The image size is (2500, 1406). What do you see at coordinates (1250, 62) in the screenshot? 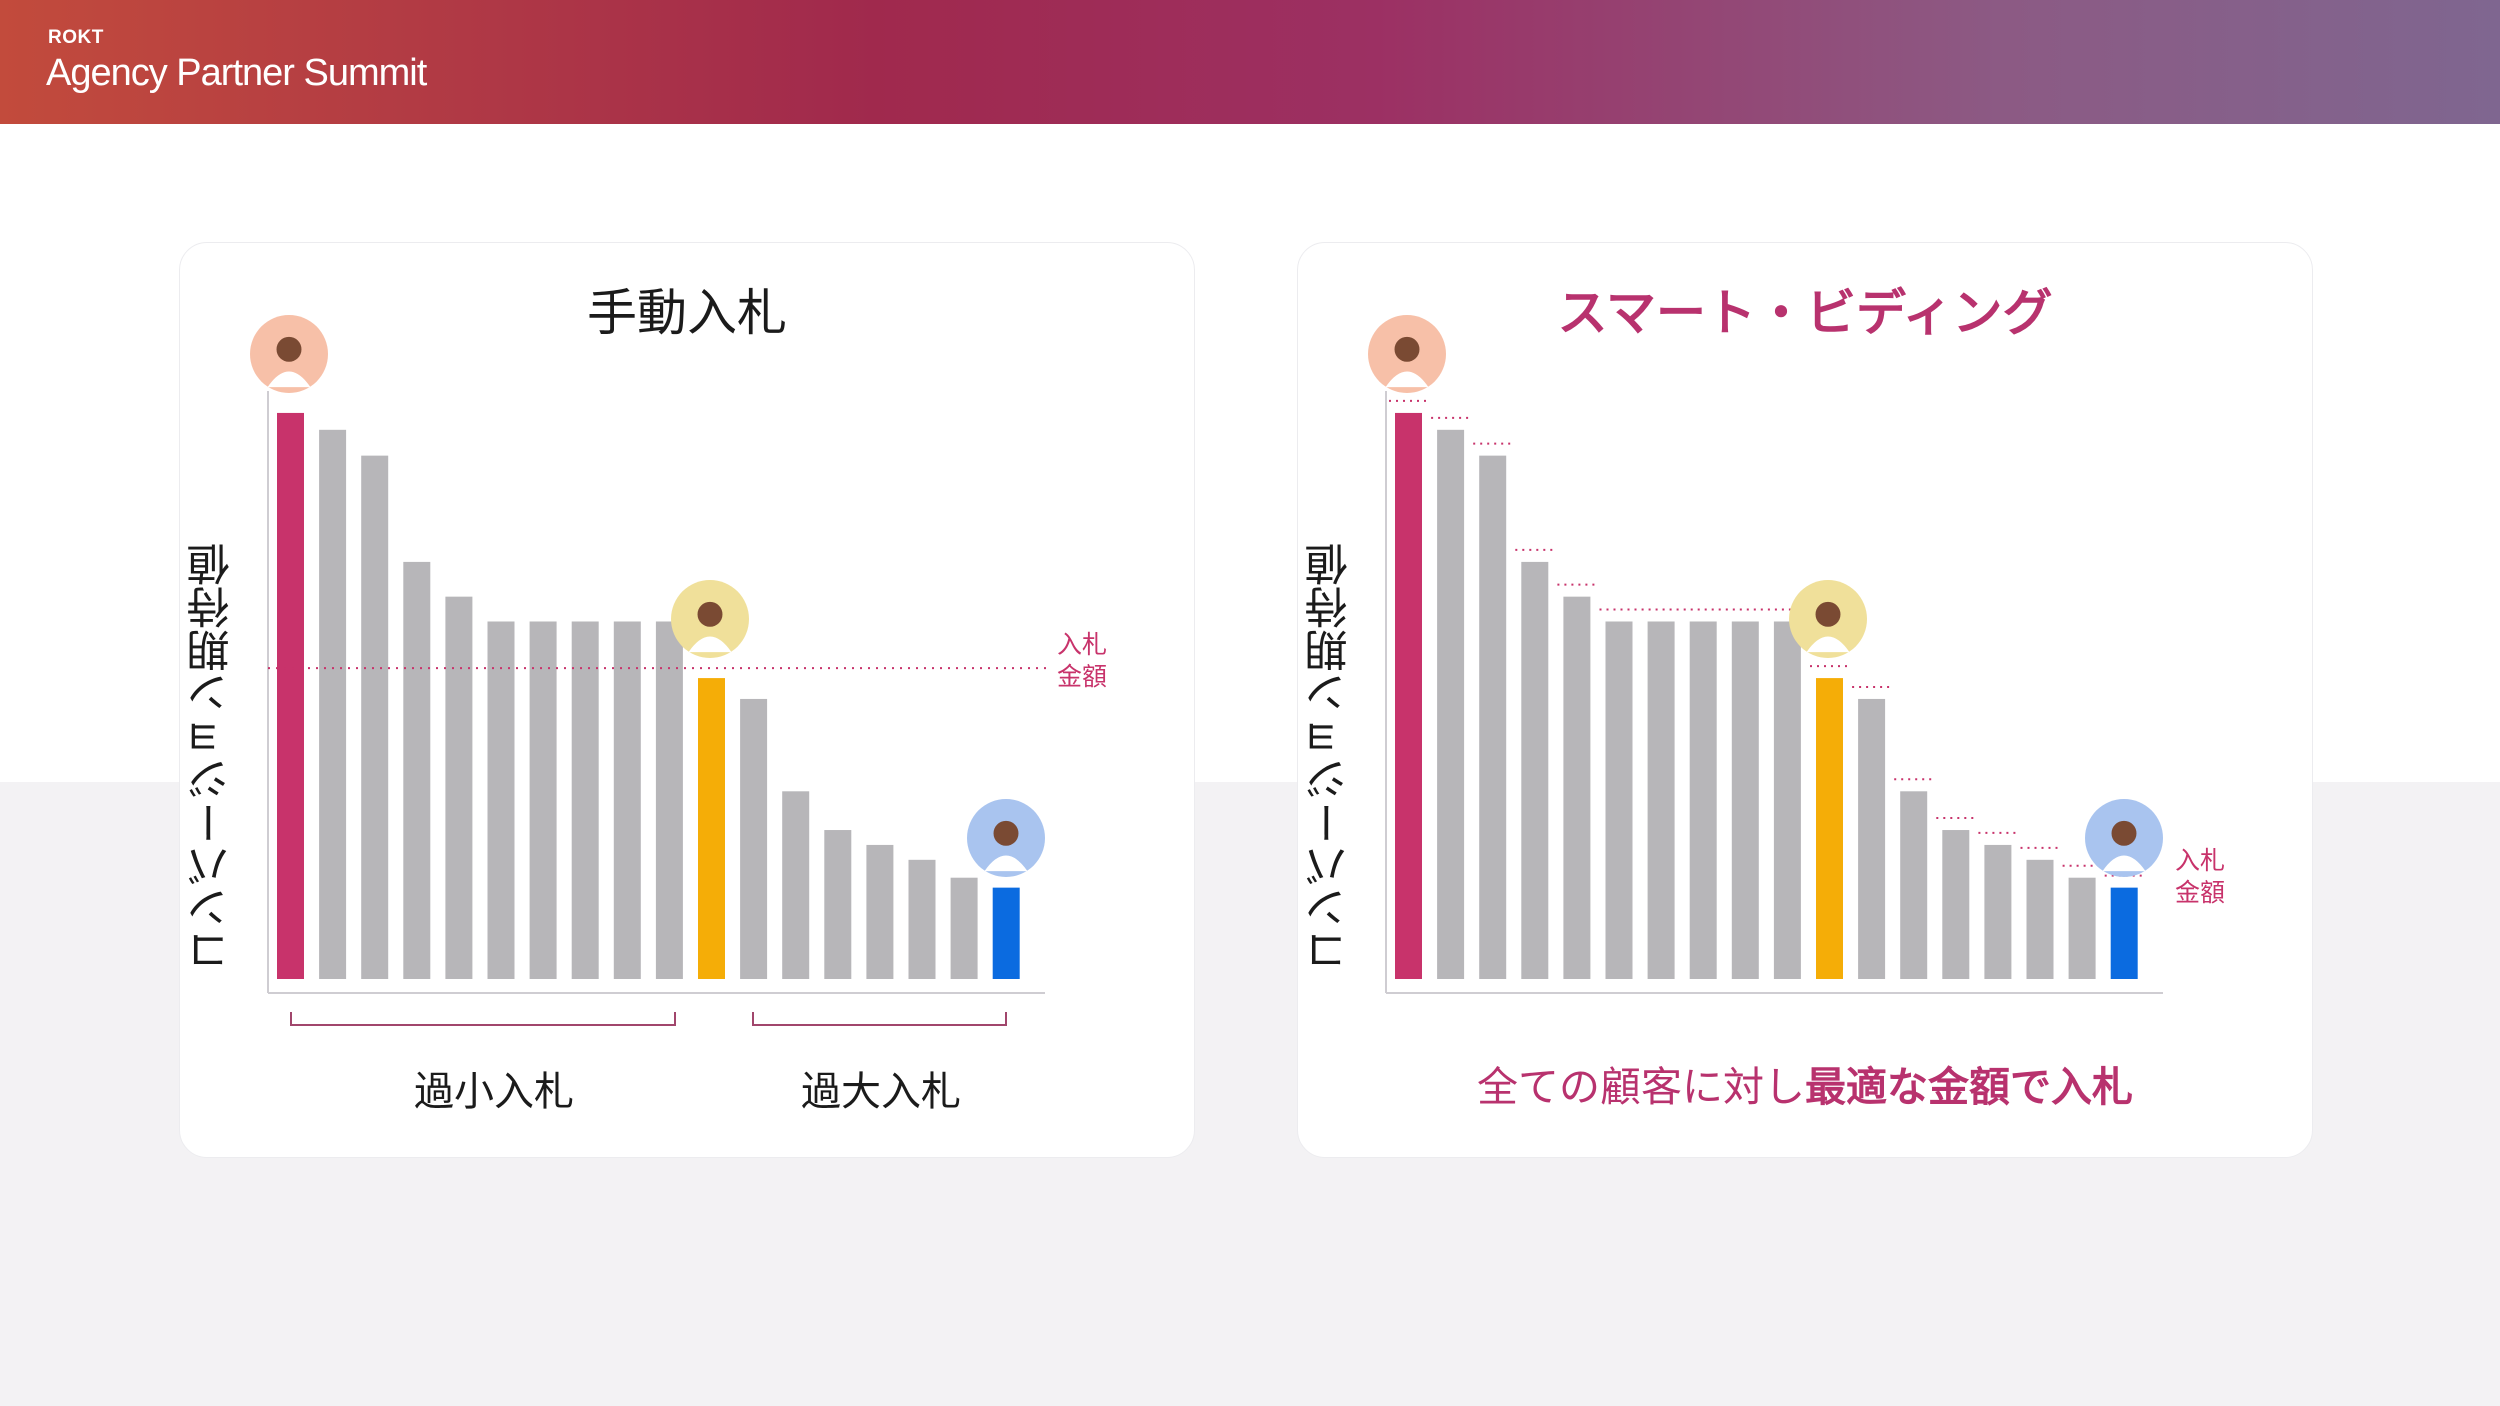
I see `header-banner: ROKT Agency Partner Summit` at bounding box center [1250, 62].